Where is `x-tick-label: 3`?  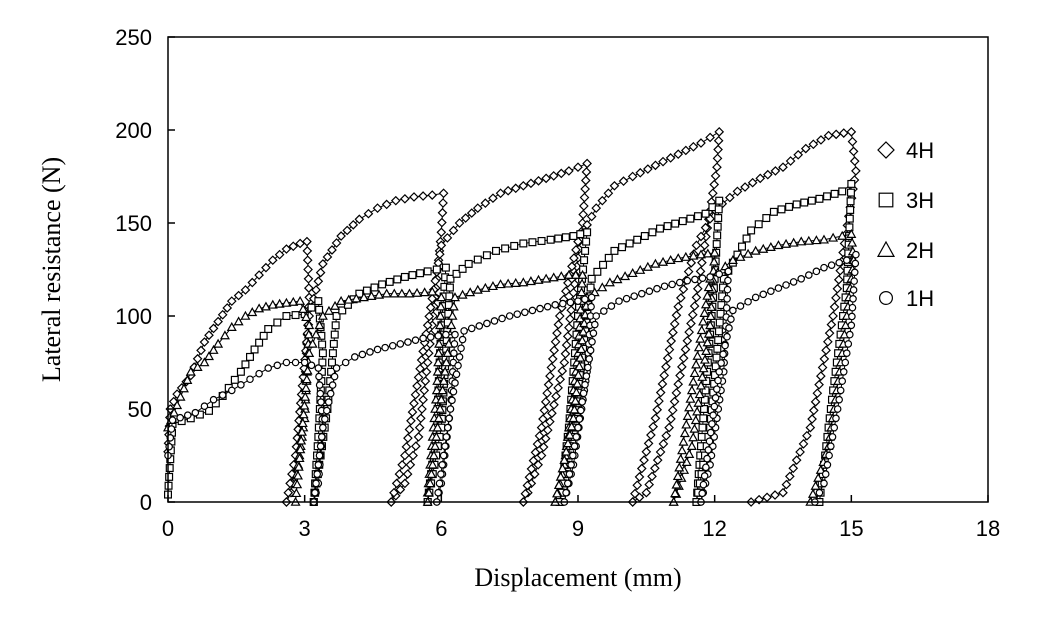 x-tick-label: 3 is located at coordinates (305, 528).